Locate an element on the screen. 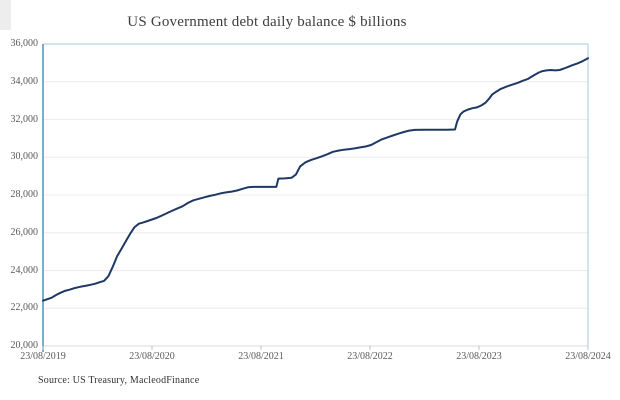 Image resolution: width=620 pixels, height=400 pixels. y-axis-tick-label: 20,000 is located at coordinates (24, 345).